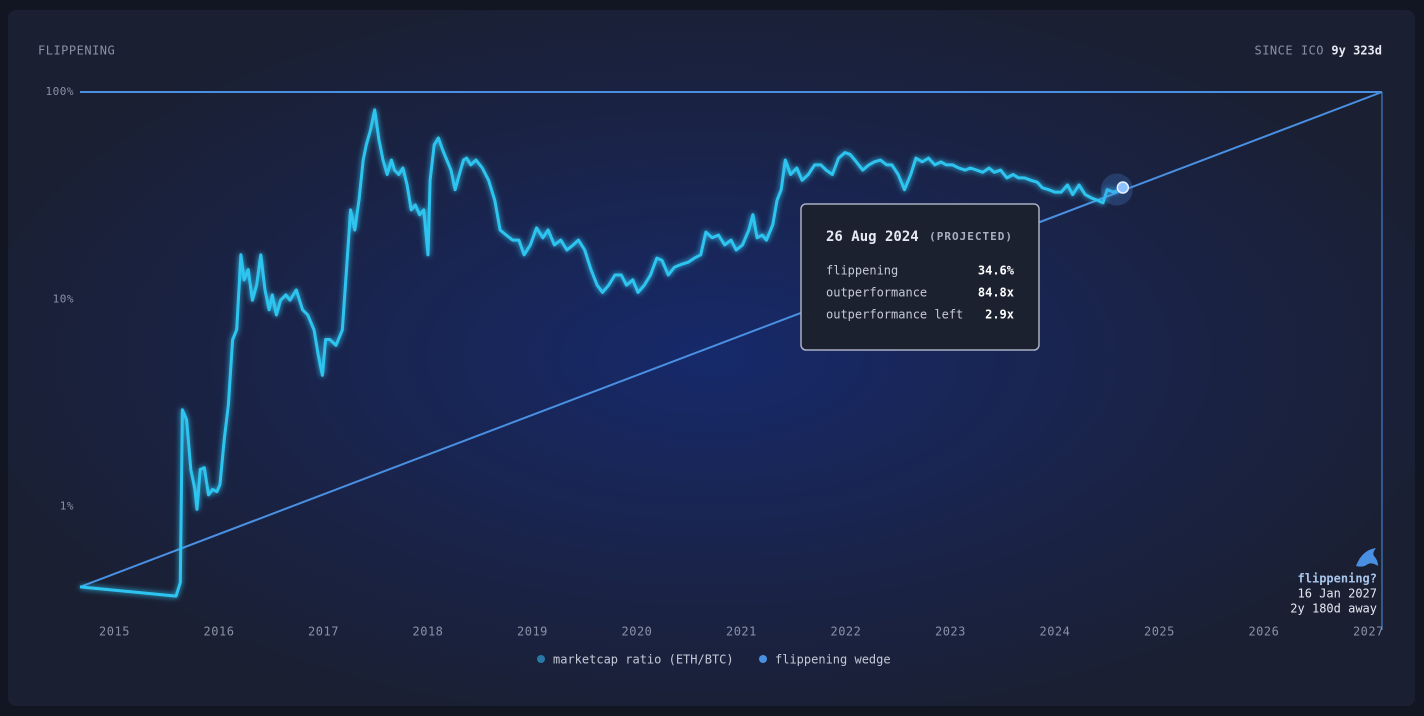  Describe the element at coordinates (1123, 187) in the screenshot. I see `projected-point` at that location.